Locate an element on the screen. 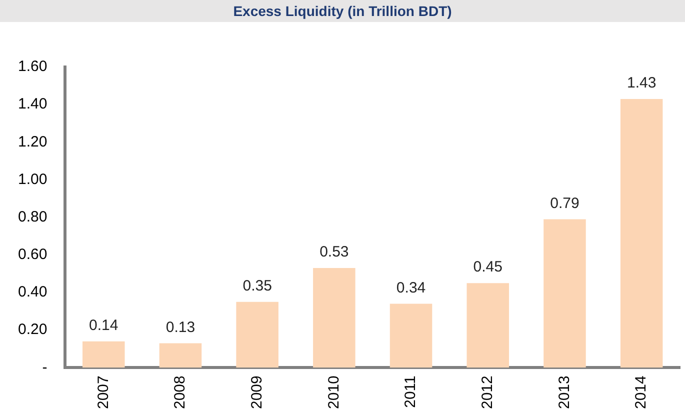 The height and width of the screenshot is (417, 685). y-tick-label: 1.00 is located at coordinates (33, 179).